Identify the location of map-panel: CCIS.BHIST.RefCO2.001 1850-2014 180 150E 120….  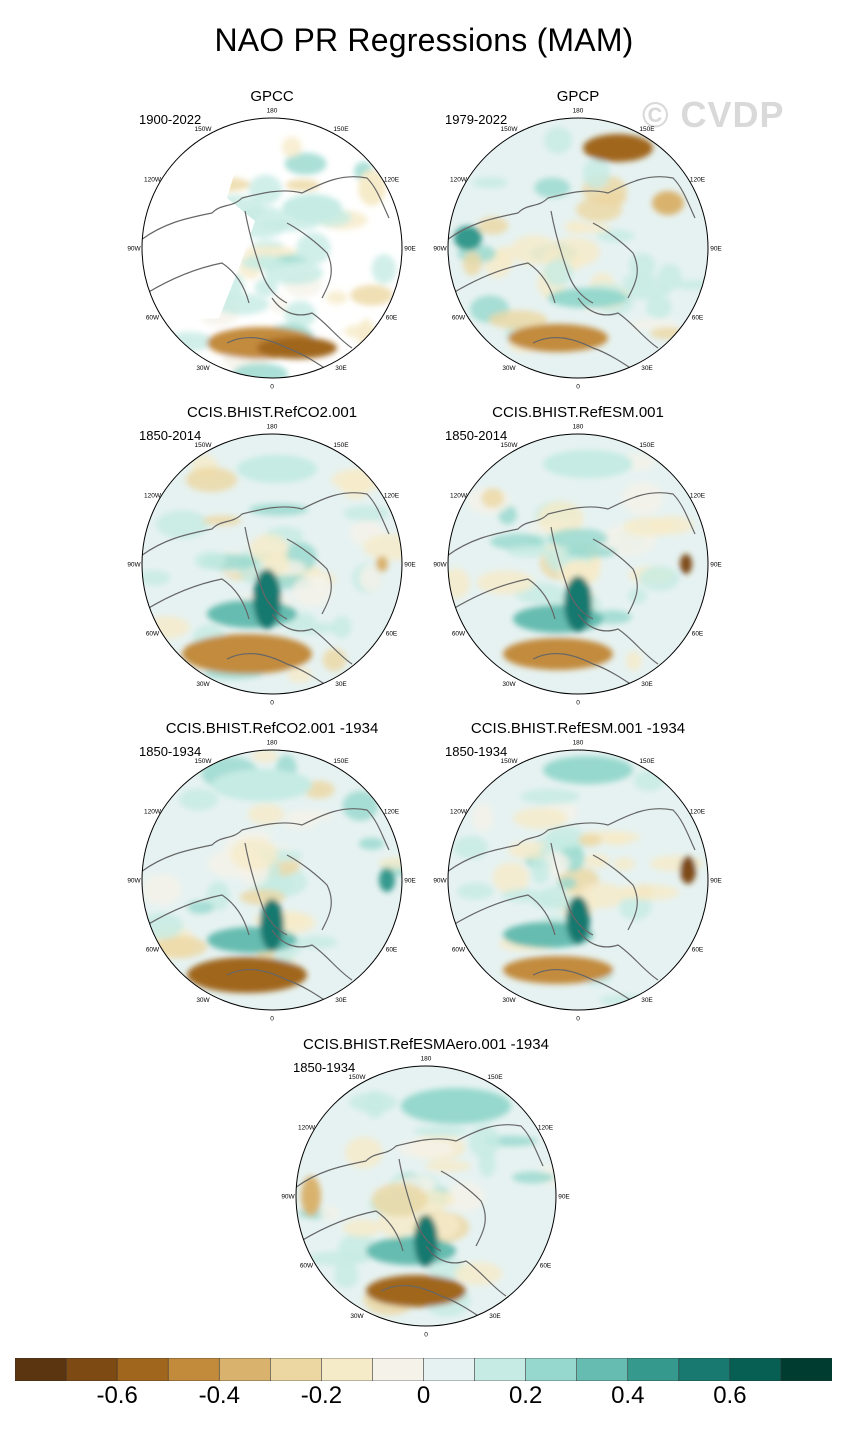
(271, 555).